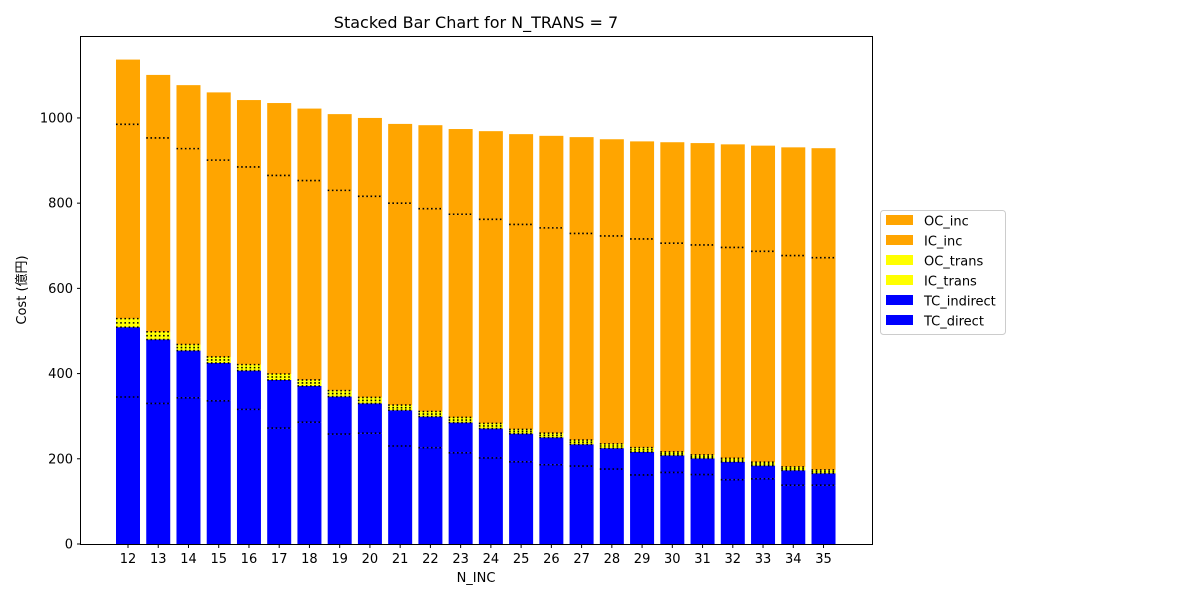 The image size is (1200, 600). What do you see at coordinates (339, 559) in the screenshot?
I see `x-tick-label: 19` at bounding box center [339, 559].